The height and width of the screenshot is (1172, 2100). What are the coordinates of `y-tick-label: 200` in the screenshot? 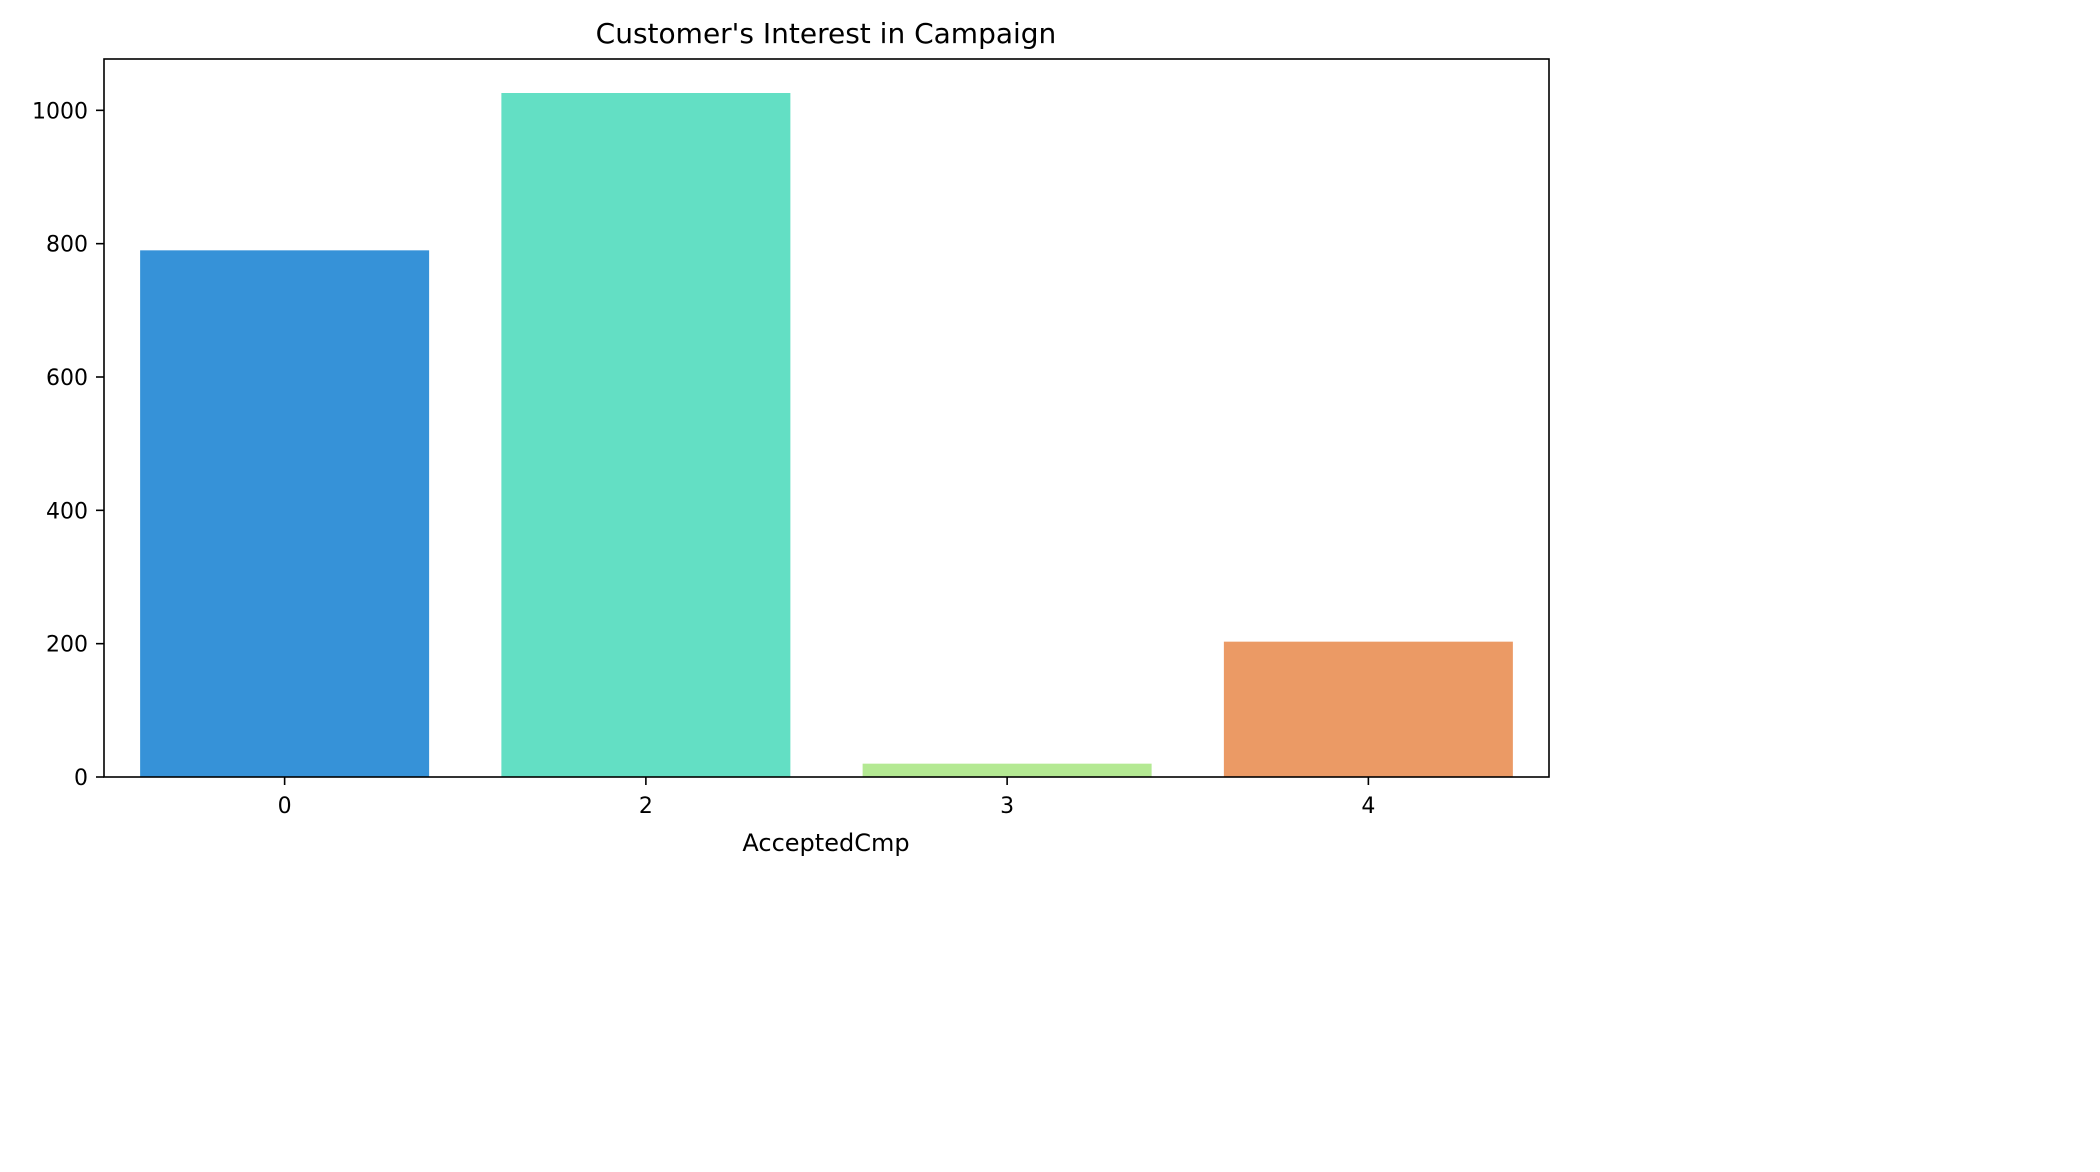 It's located at (67, 645).